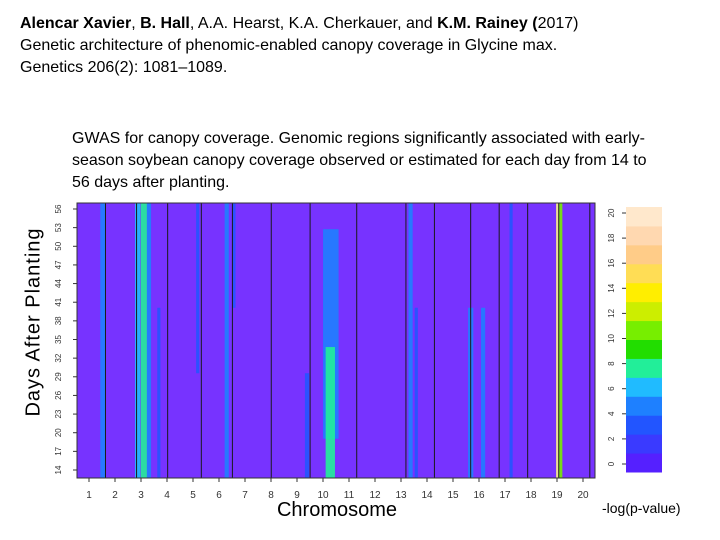 The width and height of the screenshot is (720, 540). What do you see at coordinates (479, 495) in the screenshot?
I see `x-tick-label: 16` at bounding box center [479, 495].